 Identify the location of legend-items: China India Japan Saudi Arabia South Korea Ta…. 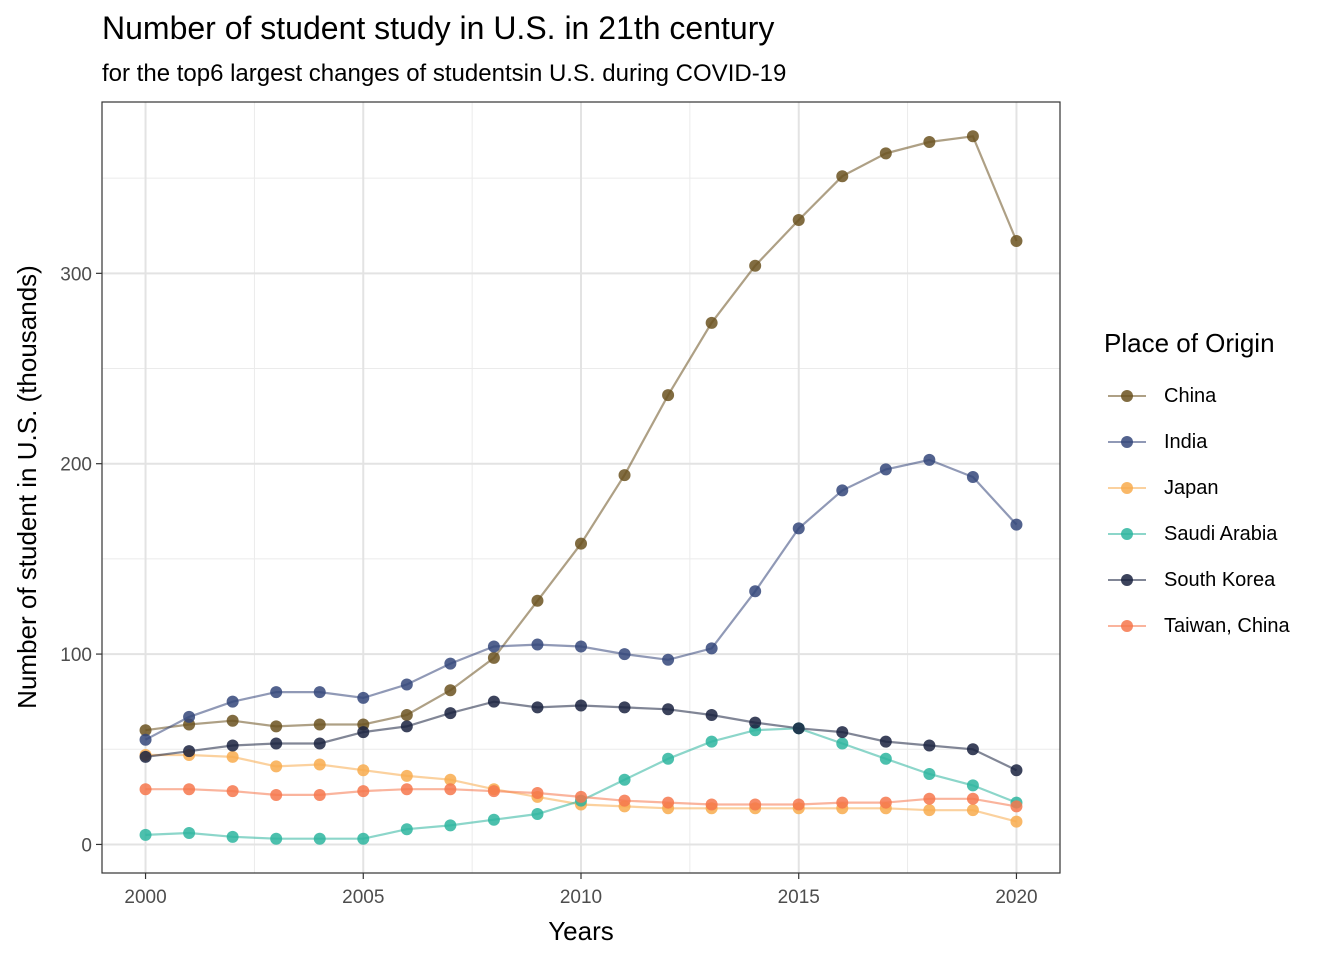
(1219, 511).